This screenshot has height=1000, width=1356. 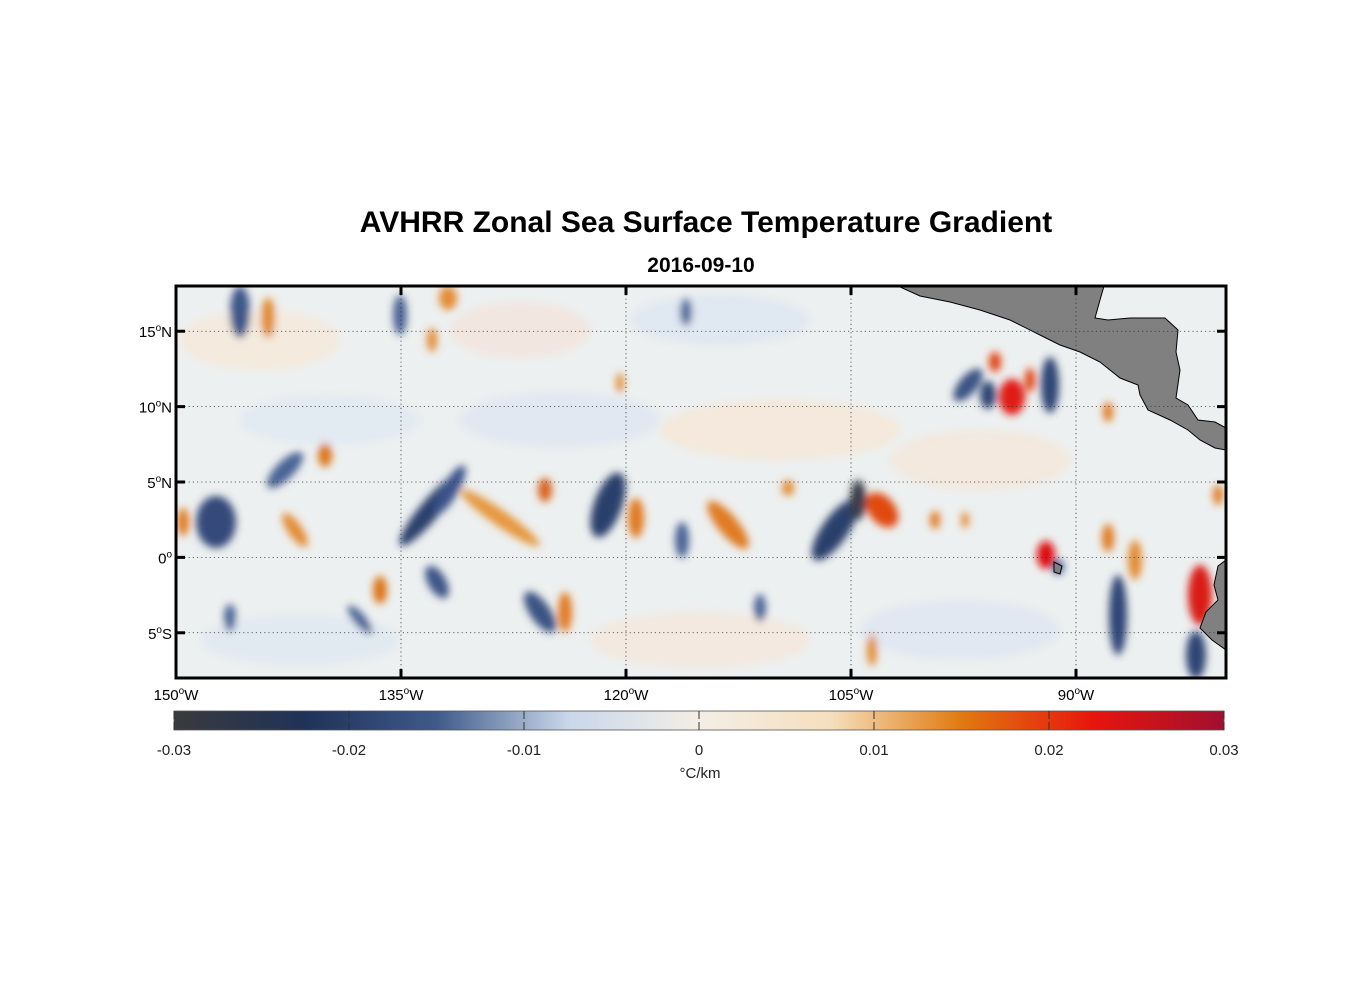 I want to click on x-tick-label: 135oW, so click(x=402, y=695).